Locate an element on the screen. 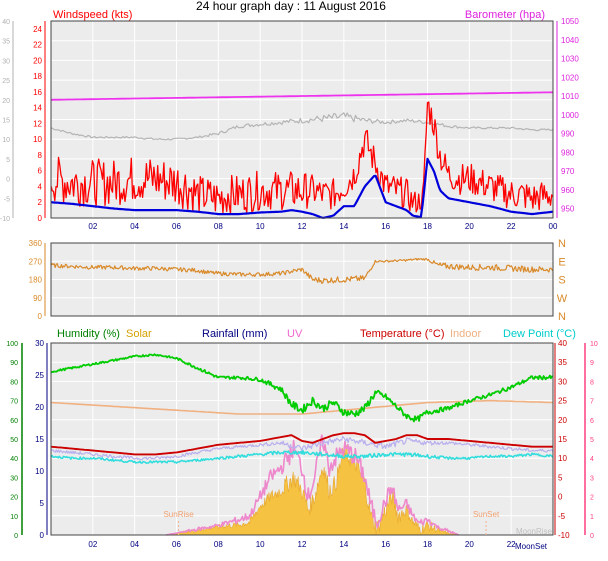 The width and height of the screenshot is (608, 561). barometer-axis-title: Barometer (hpa) is located at coordinates (505, 15).